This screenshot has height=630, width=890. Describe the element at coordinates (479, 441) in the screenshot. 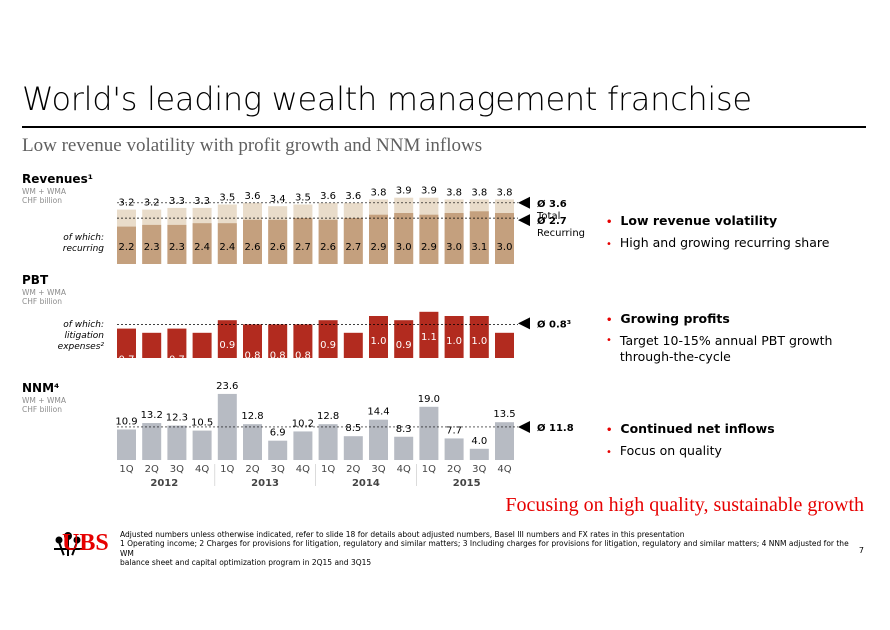

I see `nnm-label: 4.0` at that location.